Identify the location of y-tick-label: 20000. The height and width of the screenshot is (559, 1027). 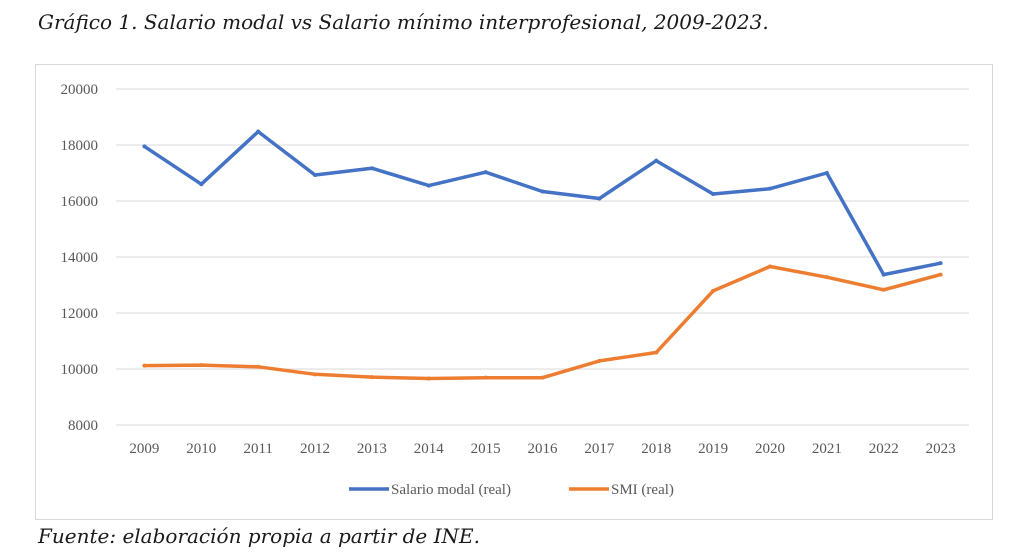
(80, 90).